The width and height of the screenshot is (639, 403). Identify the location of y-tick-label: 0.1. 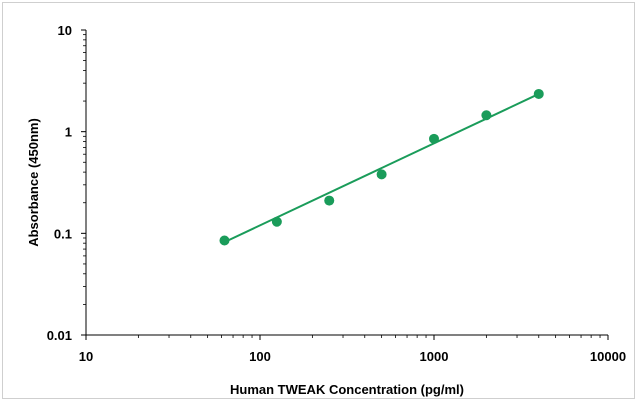
(63, 233).